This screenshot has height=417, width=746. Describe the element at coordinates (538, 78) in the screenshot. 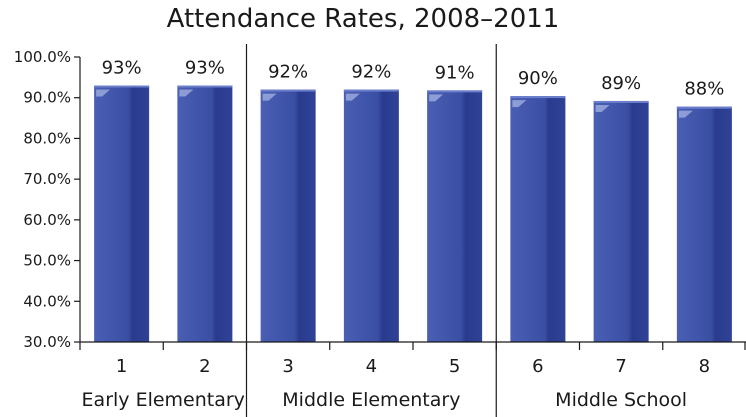

I see `data-label: 90%` at that location.